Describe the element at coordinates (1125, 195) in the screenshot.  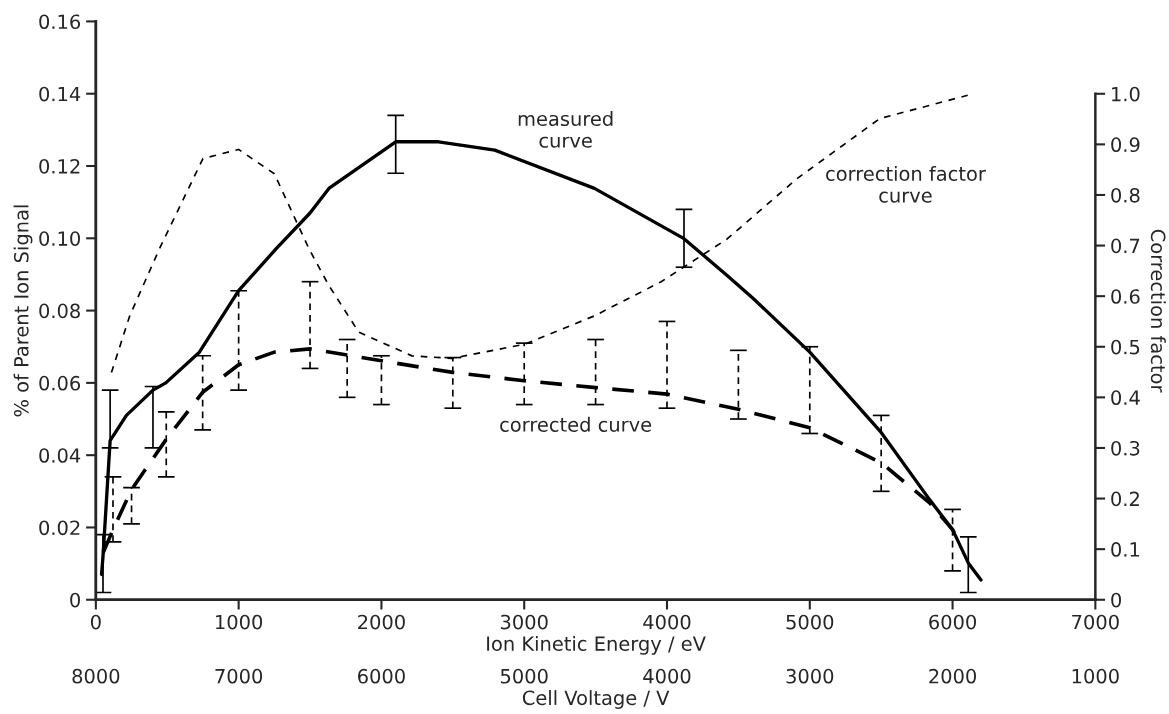
I see `y2-tick-label: 0.8` at that location.